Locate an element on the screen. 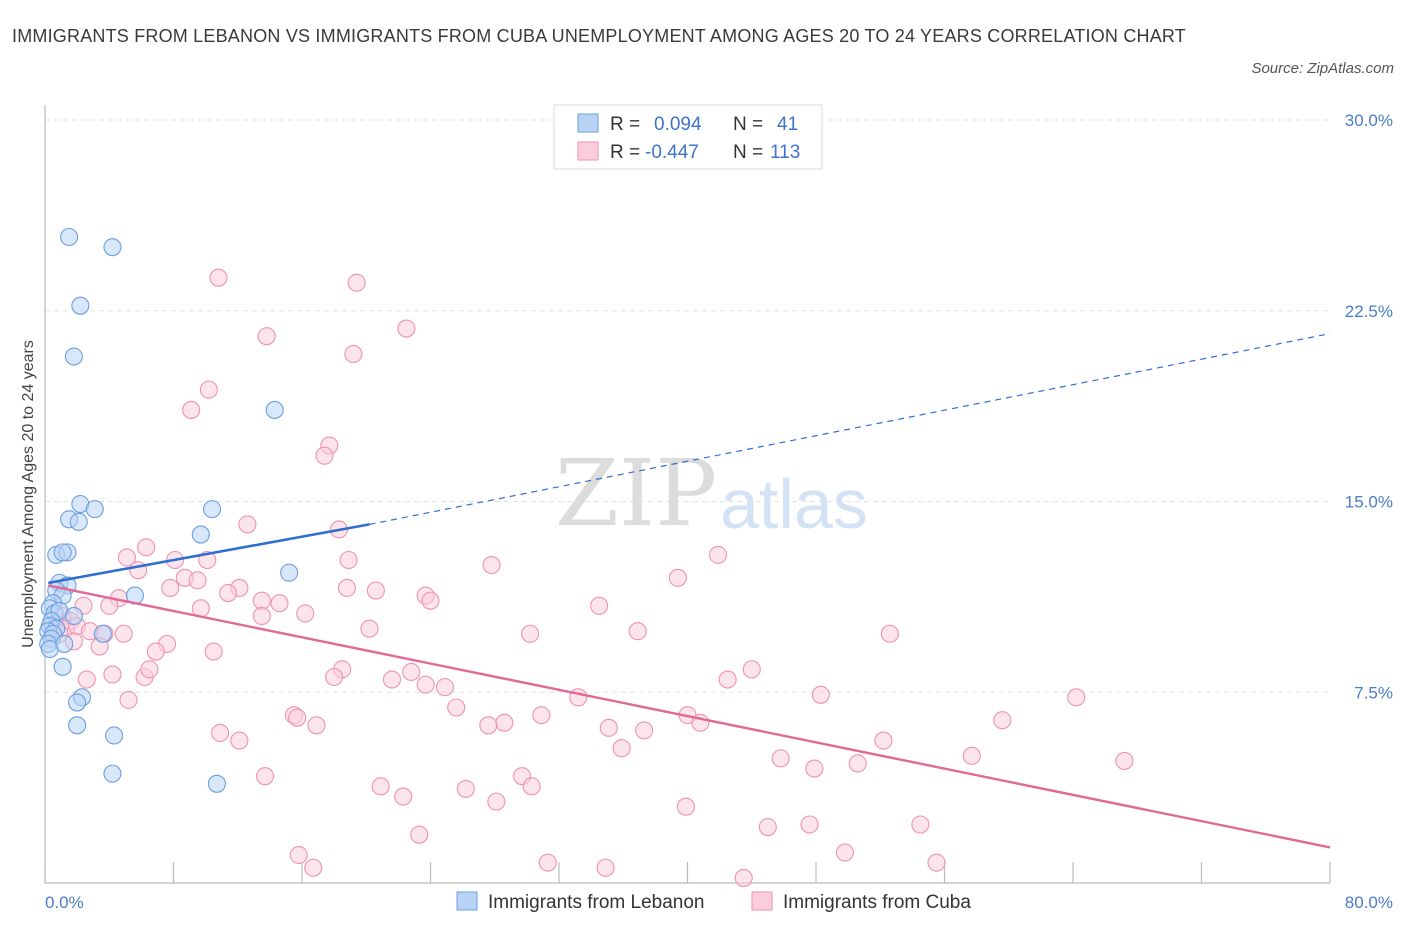 This screenshot has width=1406, height=930. y-tick-label-2: 22.5% is located at coordinates (1369, 311).